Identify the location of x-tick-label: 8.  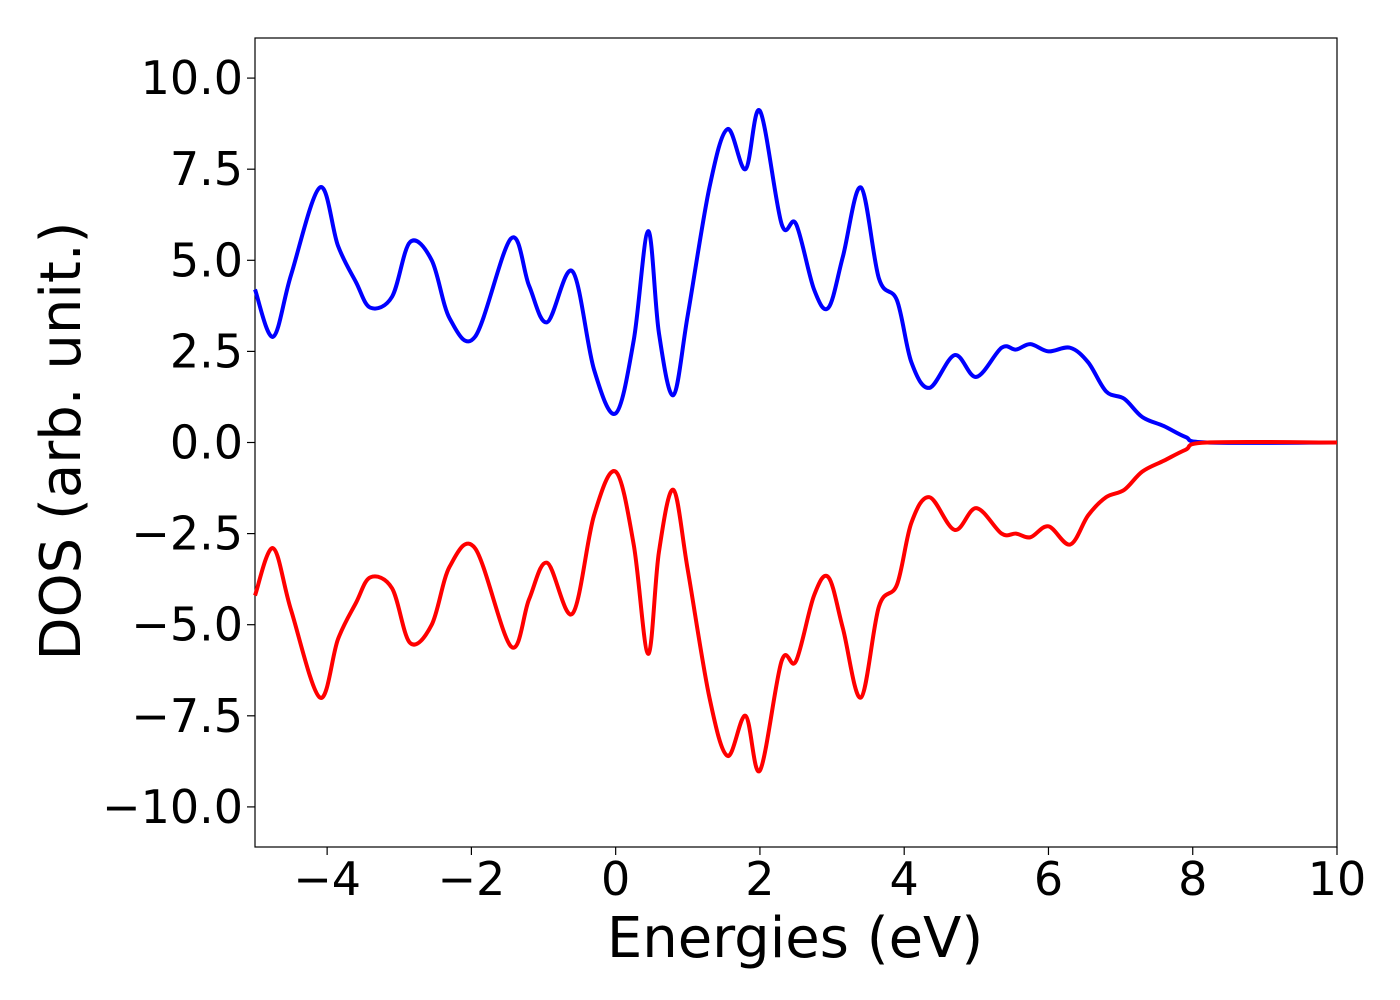
(1192, 879).